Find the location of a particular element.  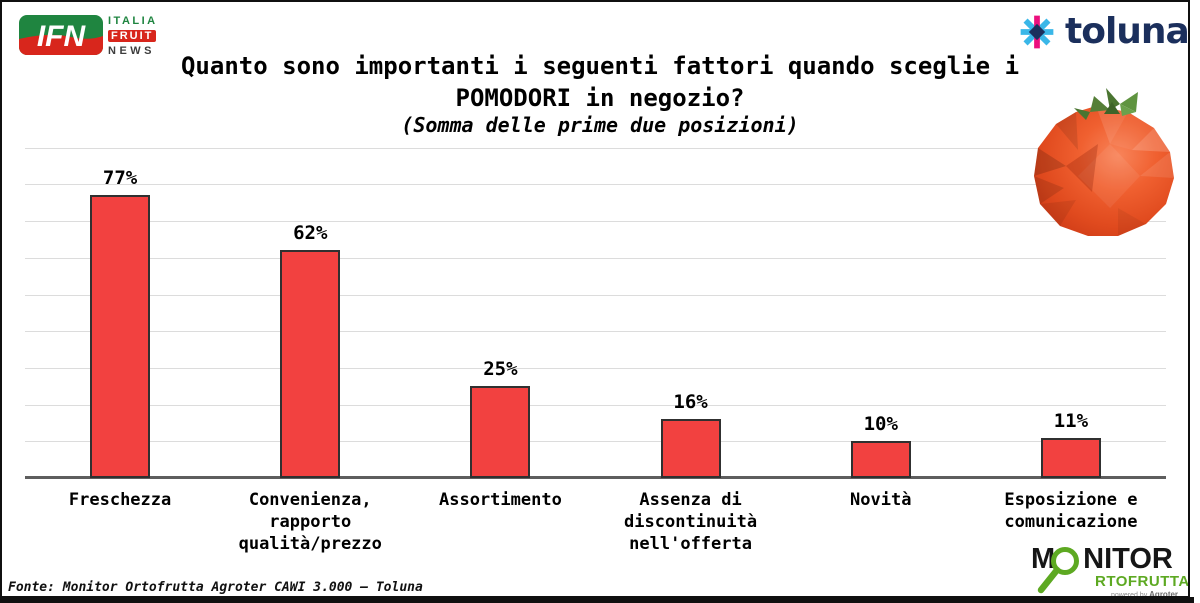

toluna-logo: toluna is located at coordinates (1104, 31).